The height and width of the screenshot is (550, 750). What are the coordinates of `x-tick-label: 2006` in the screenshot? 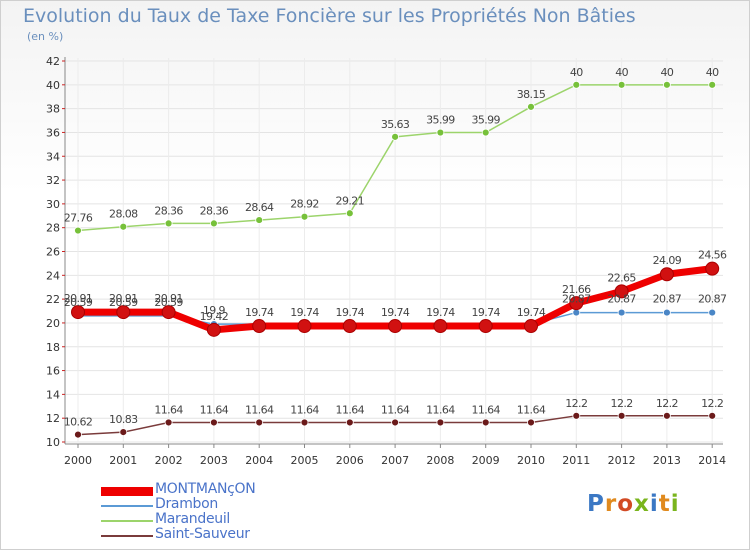 It's located at (350, 460).